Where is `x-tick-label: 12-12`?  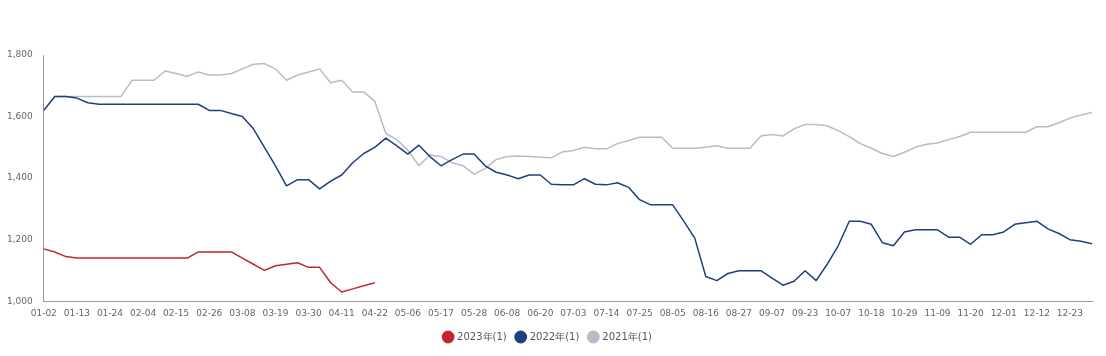 x-tick-label: 12-12 is located at coordinates (1036, 312).